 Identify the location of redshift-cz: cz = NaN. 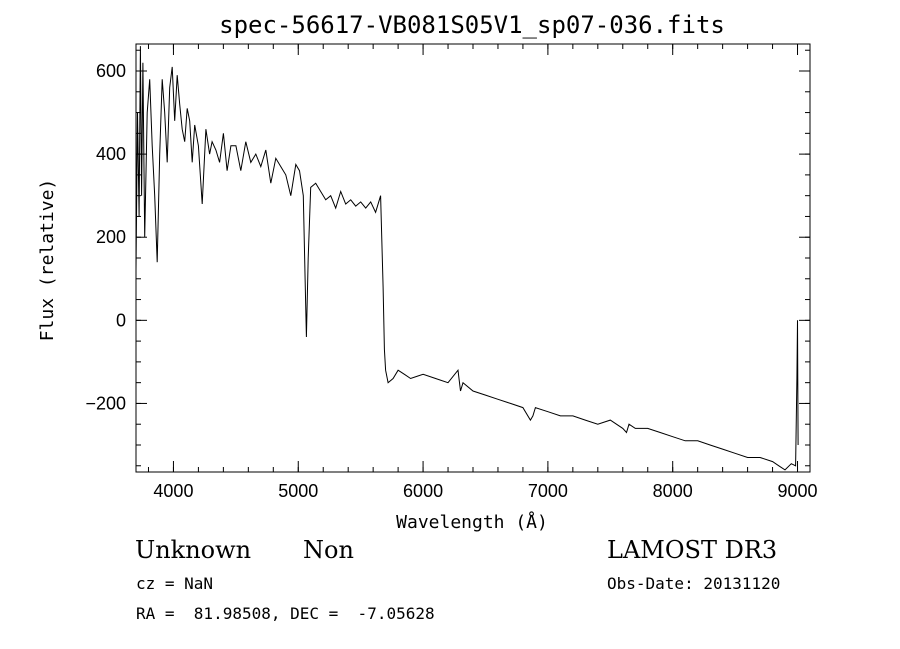
(175, 583).